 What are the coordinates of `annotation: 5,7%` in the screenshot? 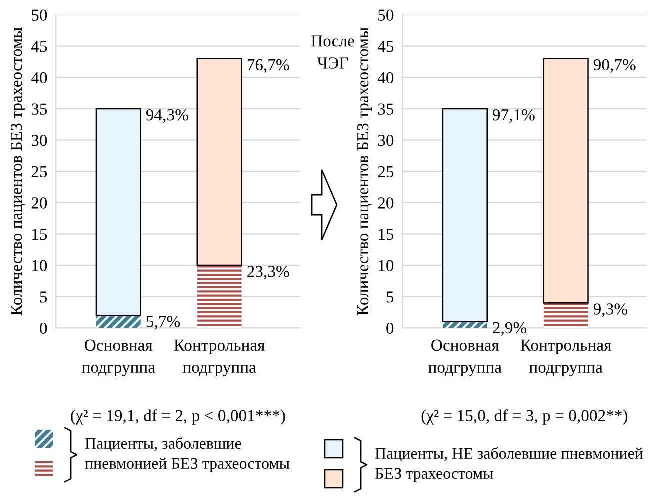 It's located at (163, 323).